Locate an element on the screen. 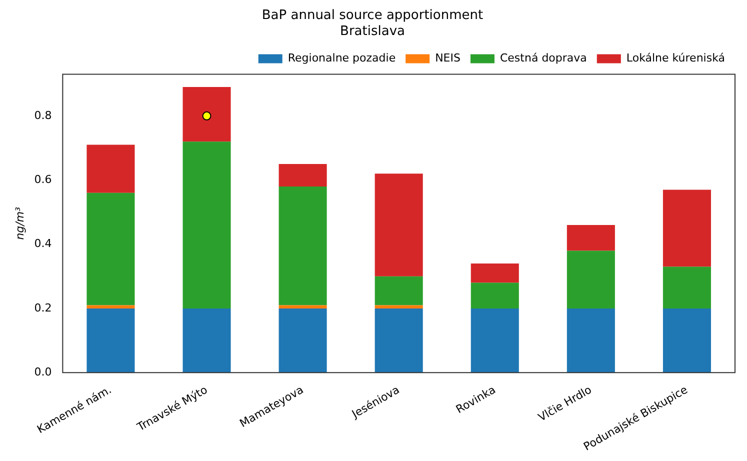 This screenshot has height=461, width=747. y-tick-label: 0.2 is located at coordinates (43, 307).